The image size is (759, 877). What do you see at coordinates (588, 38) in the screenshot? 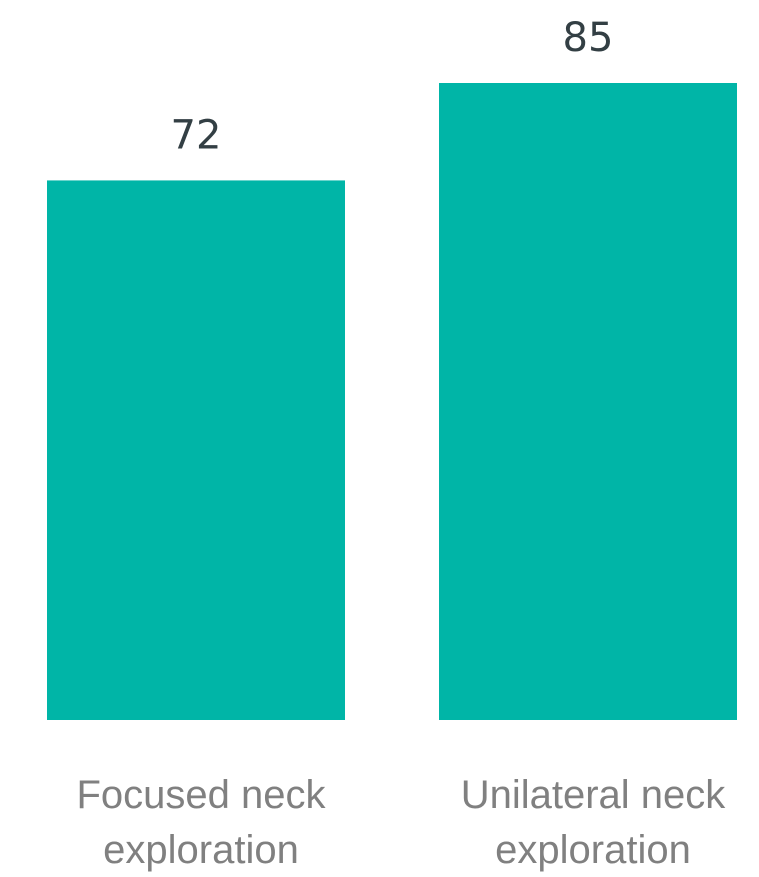
I see `data-label-2: 85` at bounding box center [588, 38].